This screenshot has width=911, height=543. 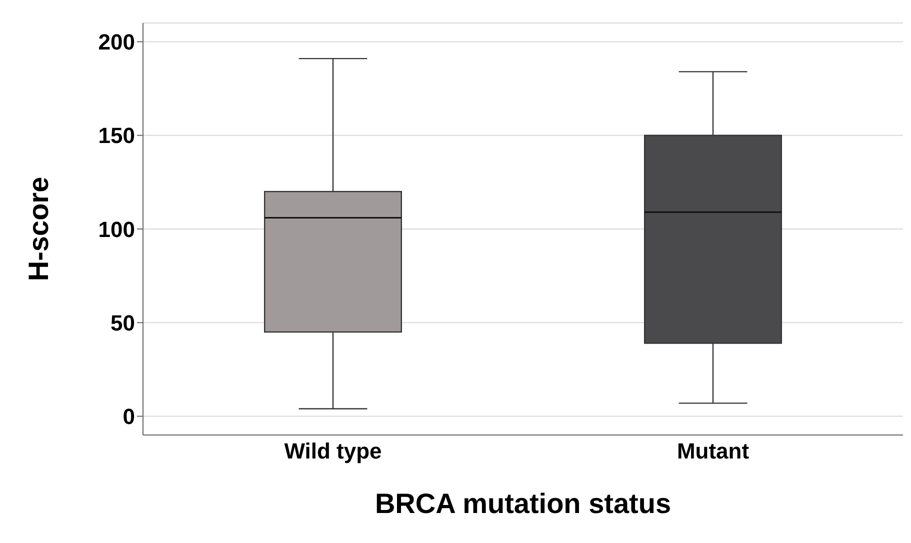 What do you see at coordinates (333, 451) in the screenshot?
I see `x-tick-label: Wild type` at bounding box center [333, 451].